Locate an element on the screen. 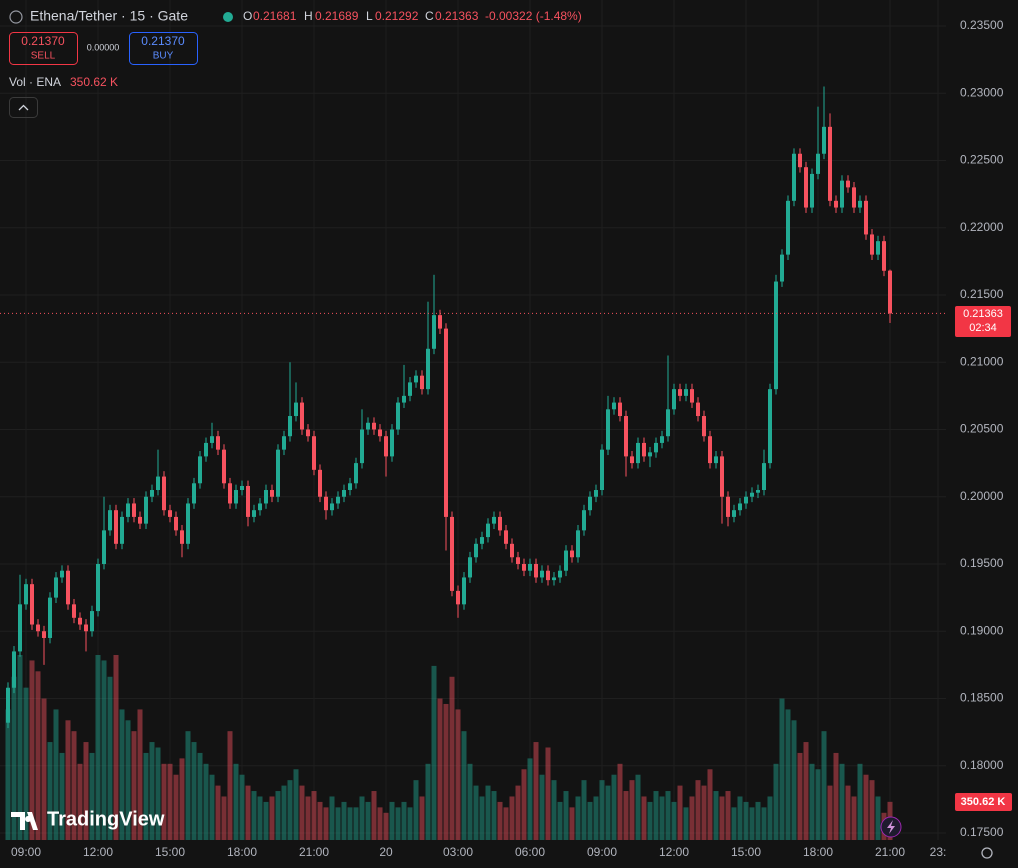  logo-mark is located at coordinates (24, 821).